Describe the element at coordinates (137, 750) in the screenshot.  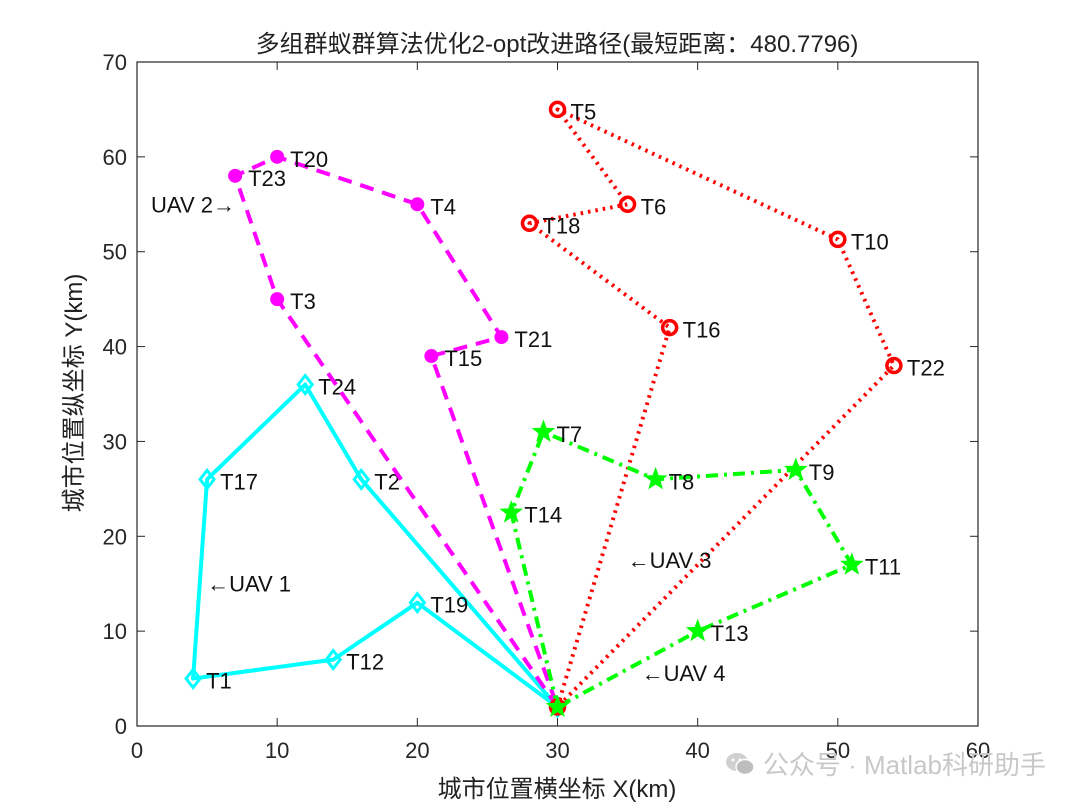
I see `x-tick-label: 0` at that location.